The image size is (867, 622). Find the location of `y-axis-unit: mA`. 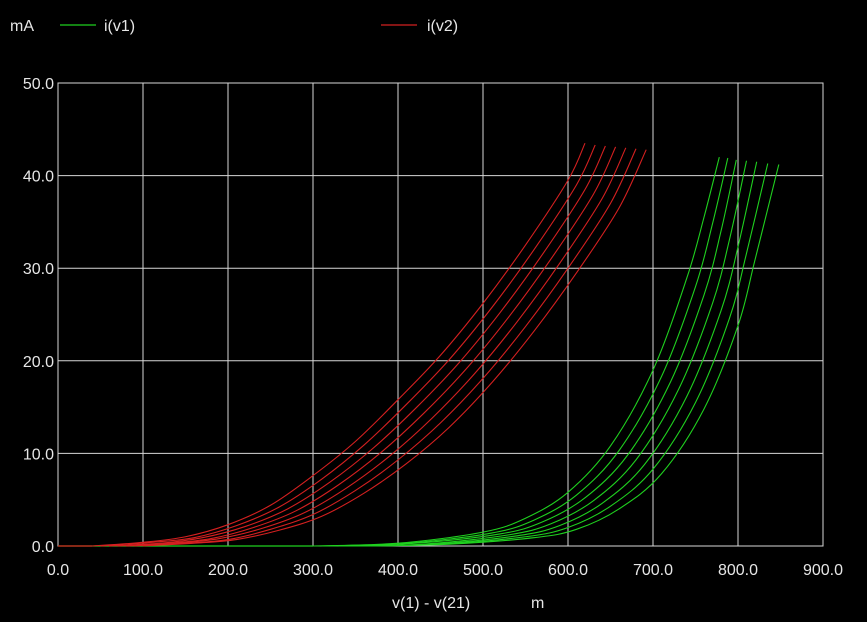

y-axis-unit: mA is located at coordinates (22, 26).